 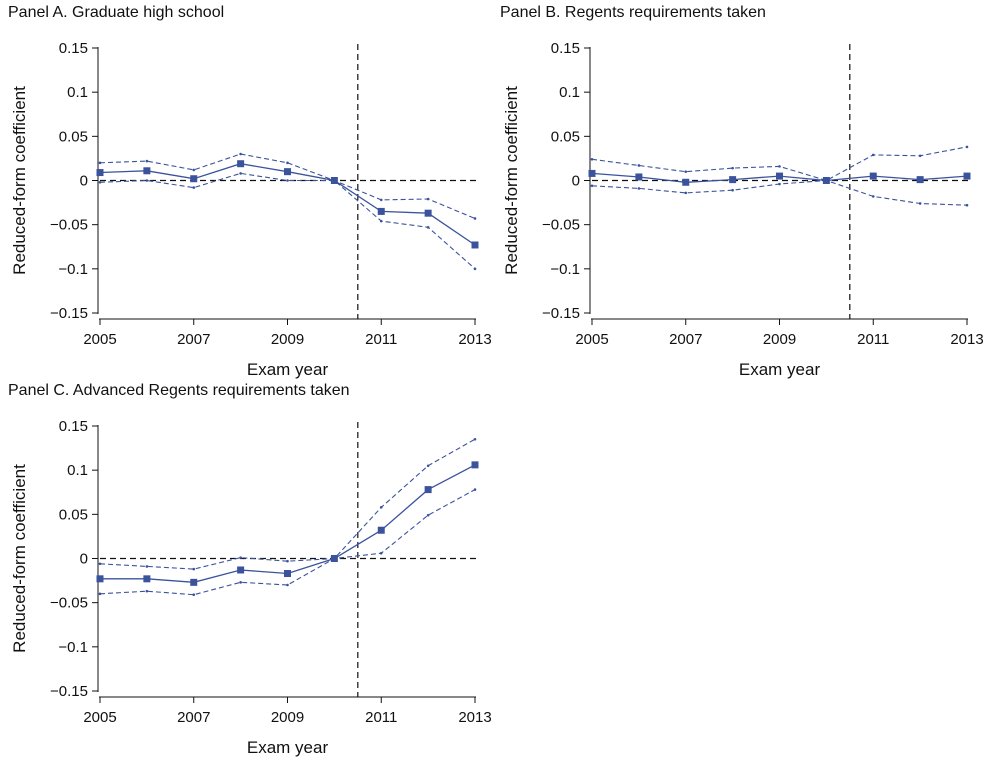 I want to click on upper-ci-line, so click(x=287, y=504).